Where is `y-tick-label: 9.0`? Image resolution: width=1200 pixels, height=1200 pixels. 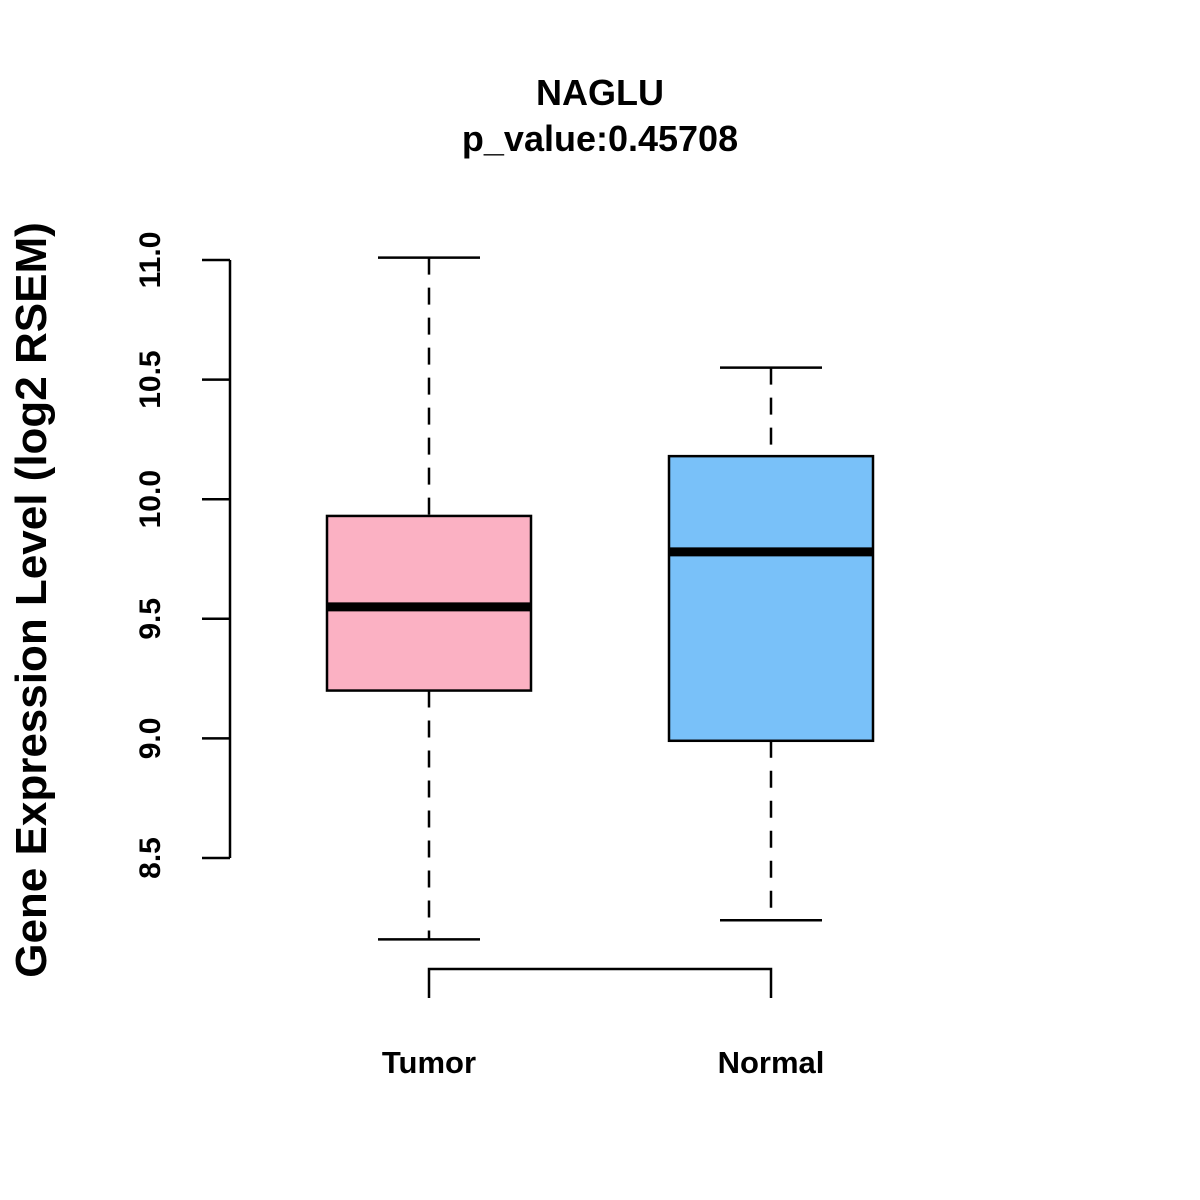 y-tick-label: 9.0 is located at coordinates (150, 739).